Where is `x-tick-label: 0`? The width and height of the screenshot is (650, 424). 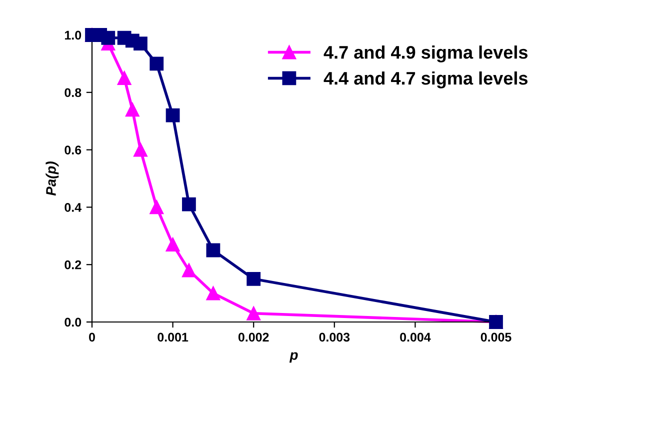 x-tick-label: 0 is located at coordinates (92, 337).